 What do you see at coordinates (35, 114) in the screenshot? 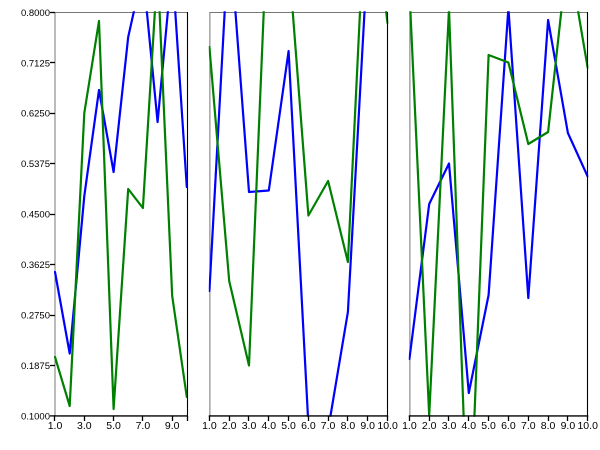
I see `svg-text: 0.6250` at bounding box center [35, 114].